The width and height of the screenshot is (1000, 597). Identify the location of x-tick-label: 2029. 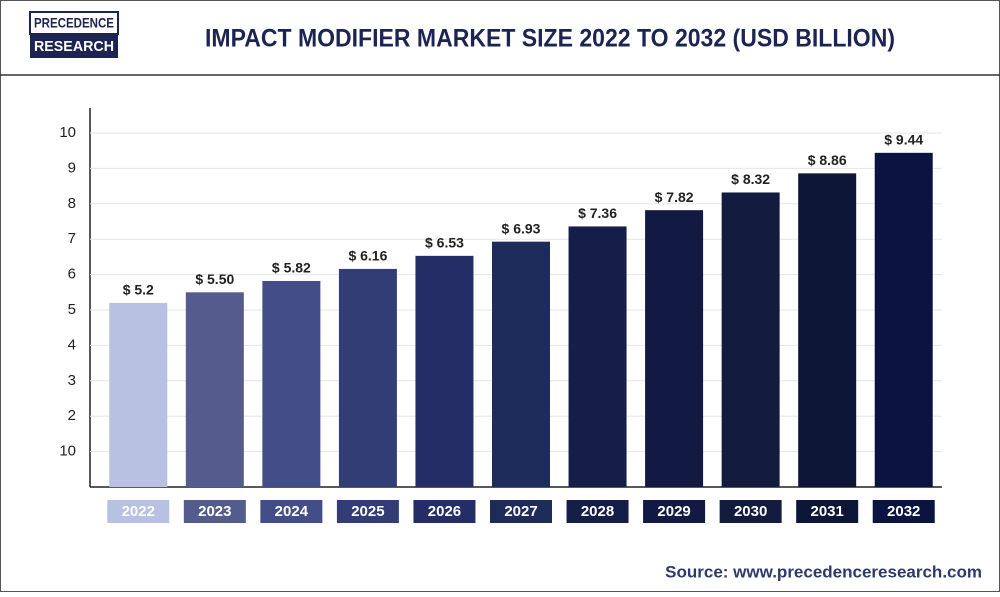
(673, 511).